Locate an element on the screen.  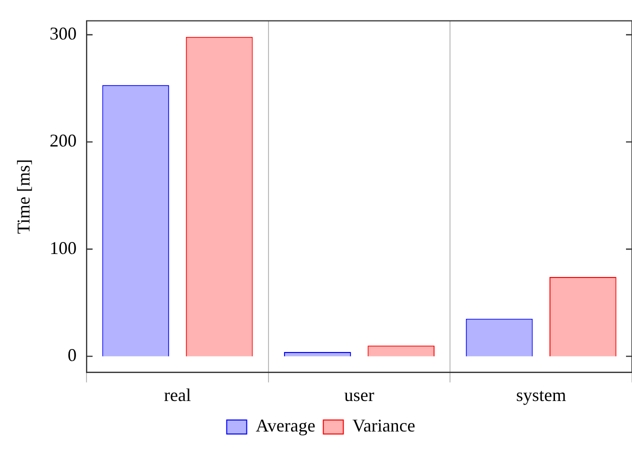
y-tick-label: 200 is located at coordinates (63, 140).